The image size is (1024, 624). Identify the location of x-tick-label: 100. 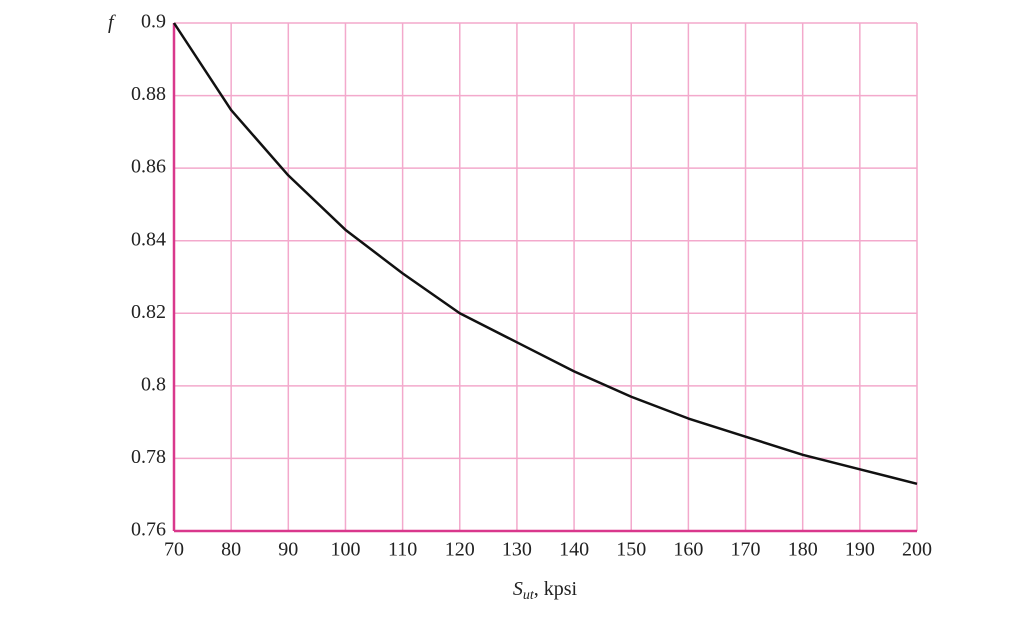
(345, 550).